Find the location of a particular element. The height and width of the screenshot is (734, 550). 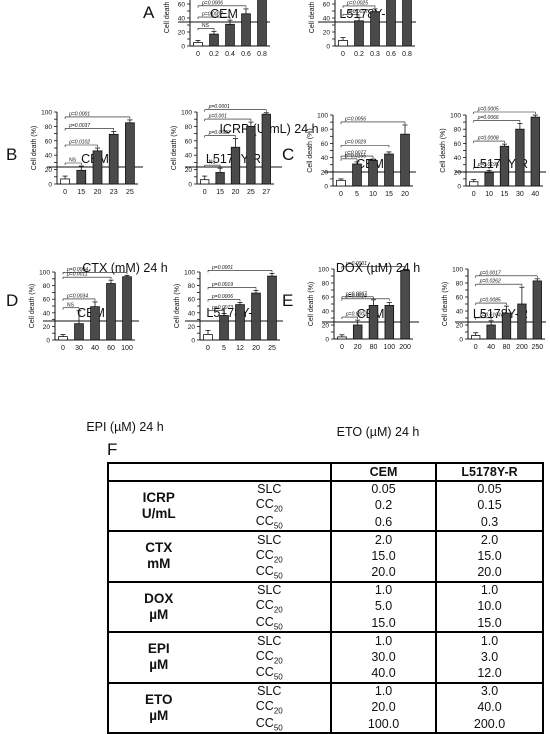

drug-cell: ETO µM is located at coordinates (158, 707).